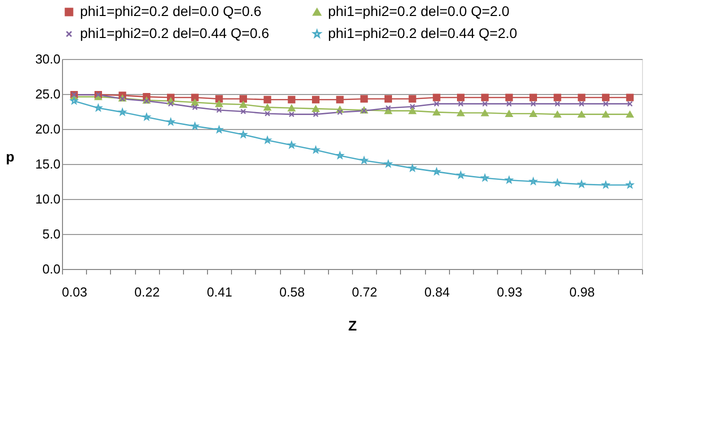 The height and width of the screenshot is (431, 714). What do you see at coordinates (47, 199) in the screenshot?
I see `y-tick-label: 10.0` at bounding box center [47, 199].